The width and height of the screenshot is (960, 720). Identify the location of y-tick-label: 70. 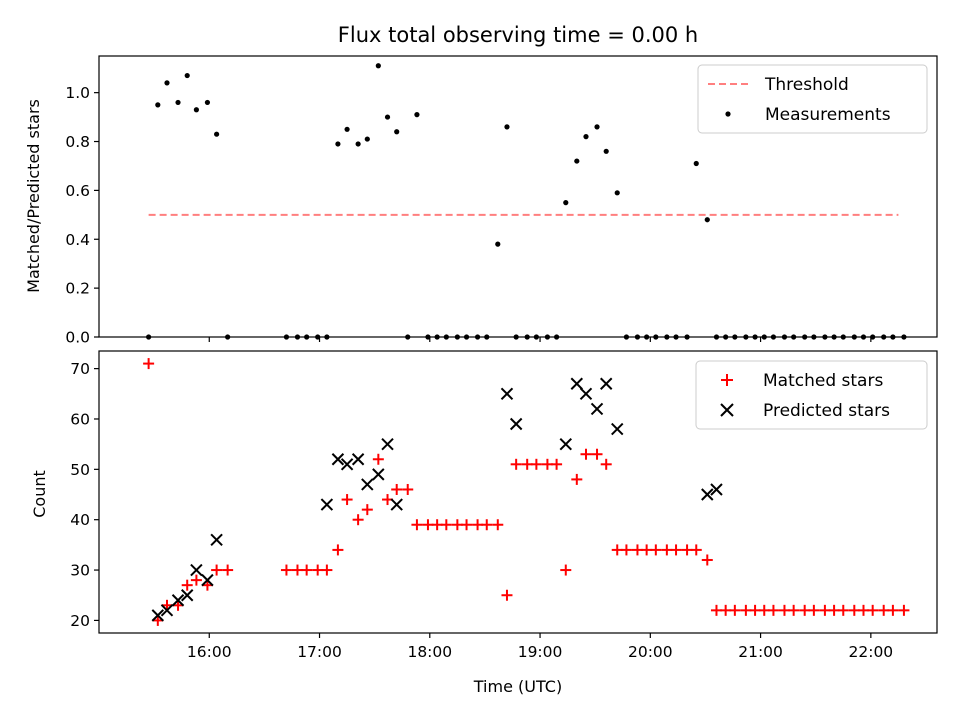
(80, 369).